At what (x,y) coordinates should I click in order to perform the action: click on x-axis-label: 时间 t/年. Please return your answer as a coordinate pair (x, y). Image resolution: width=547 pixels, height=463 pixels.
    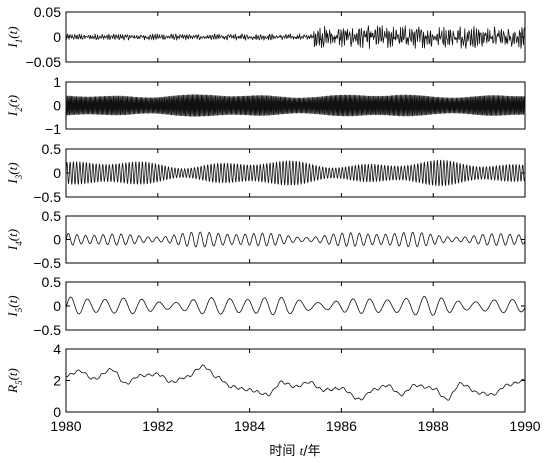
    Looking at the image, I should click on (294, 451).